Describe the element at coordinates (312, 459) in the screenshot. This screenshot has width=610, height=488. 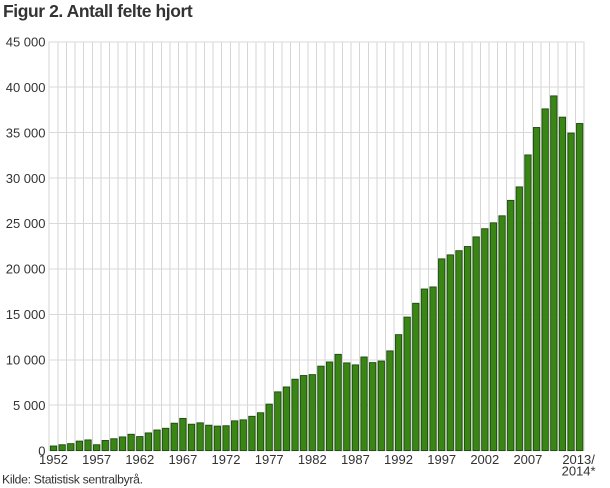
I see `svg-text: 1982` at that location.